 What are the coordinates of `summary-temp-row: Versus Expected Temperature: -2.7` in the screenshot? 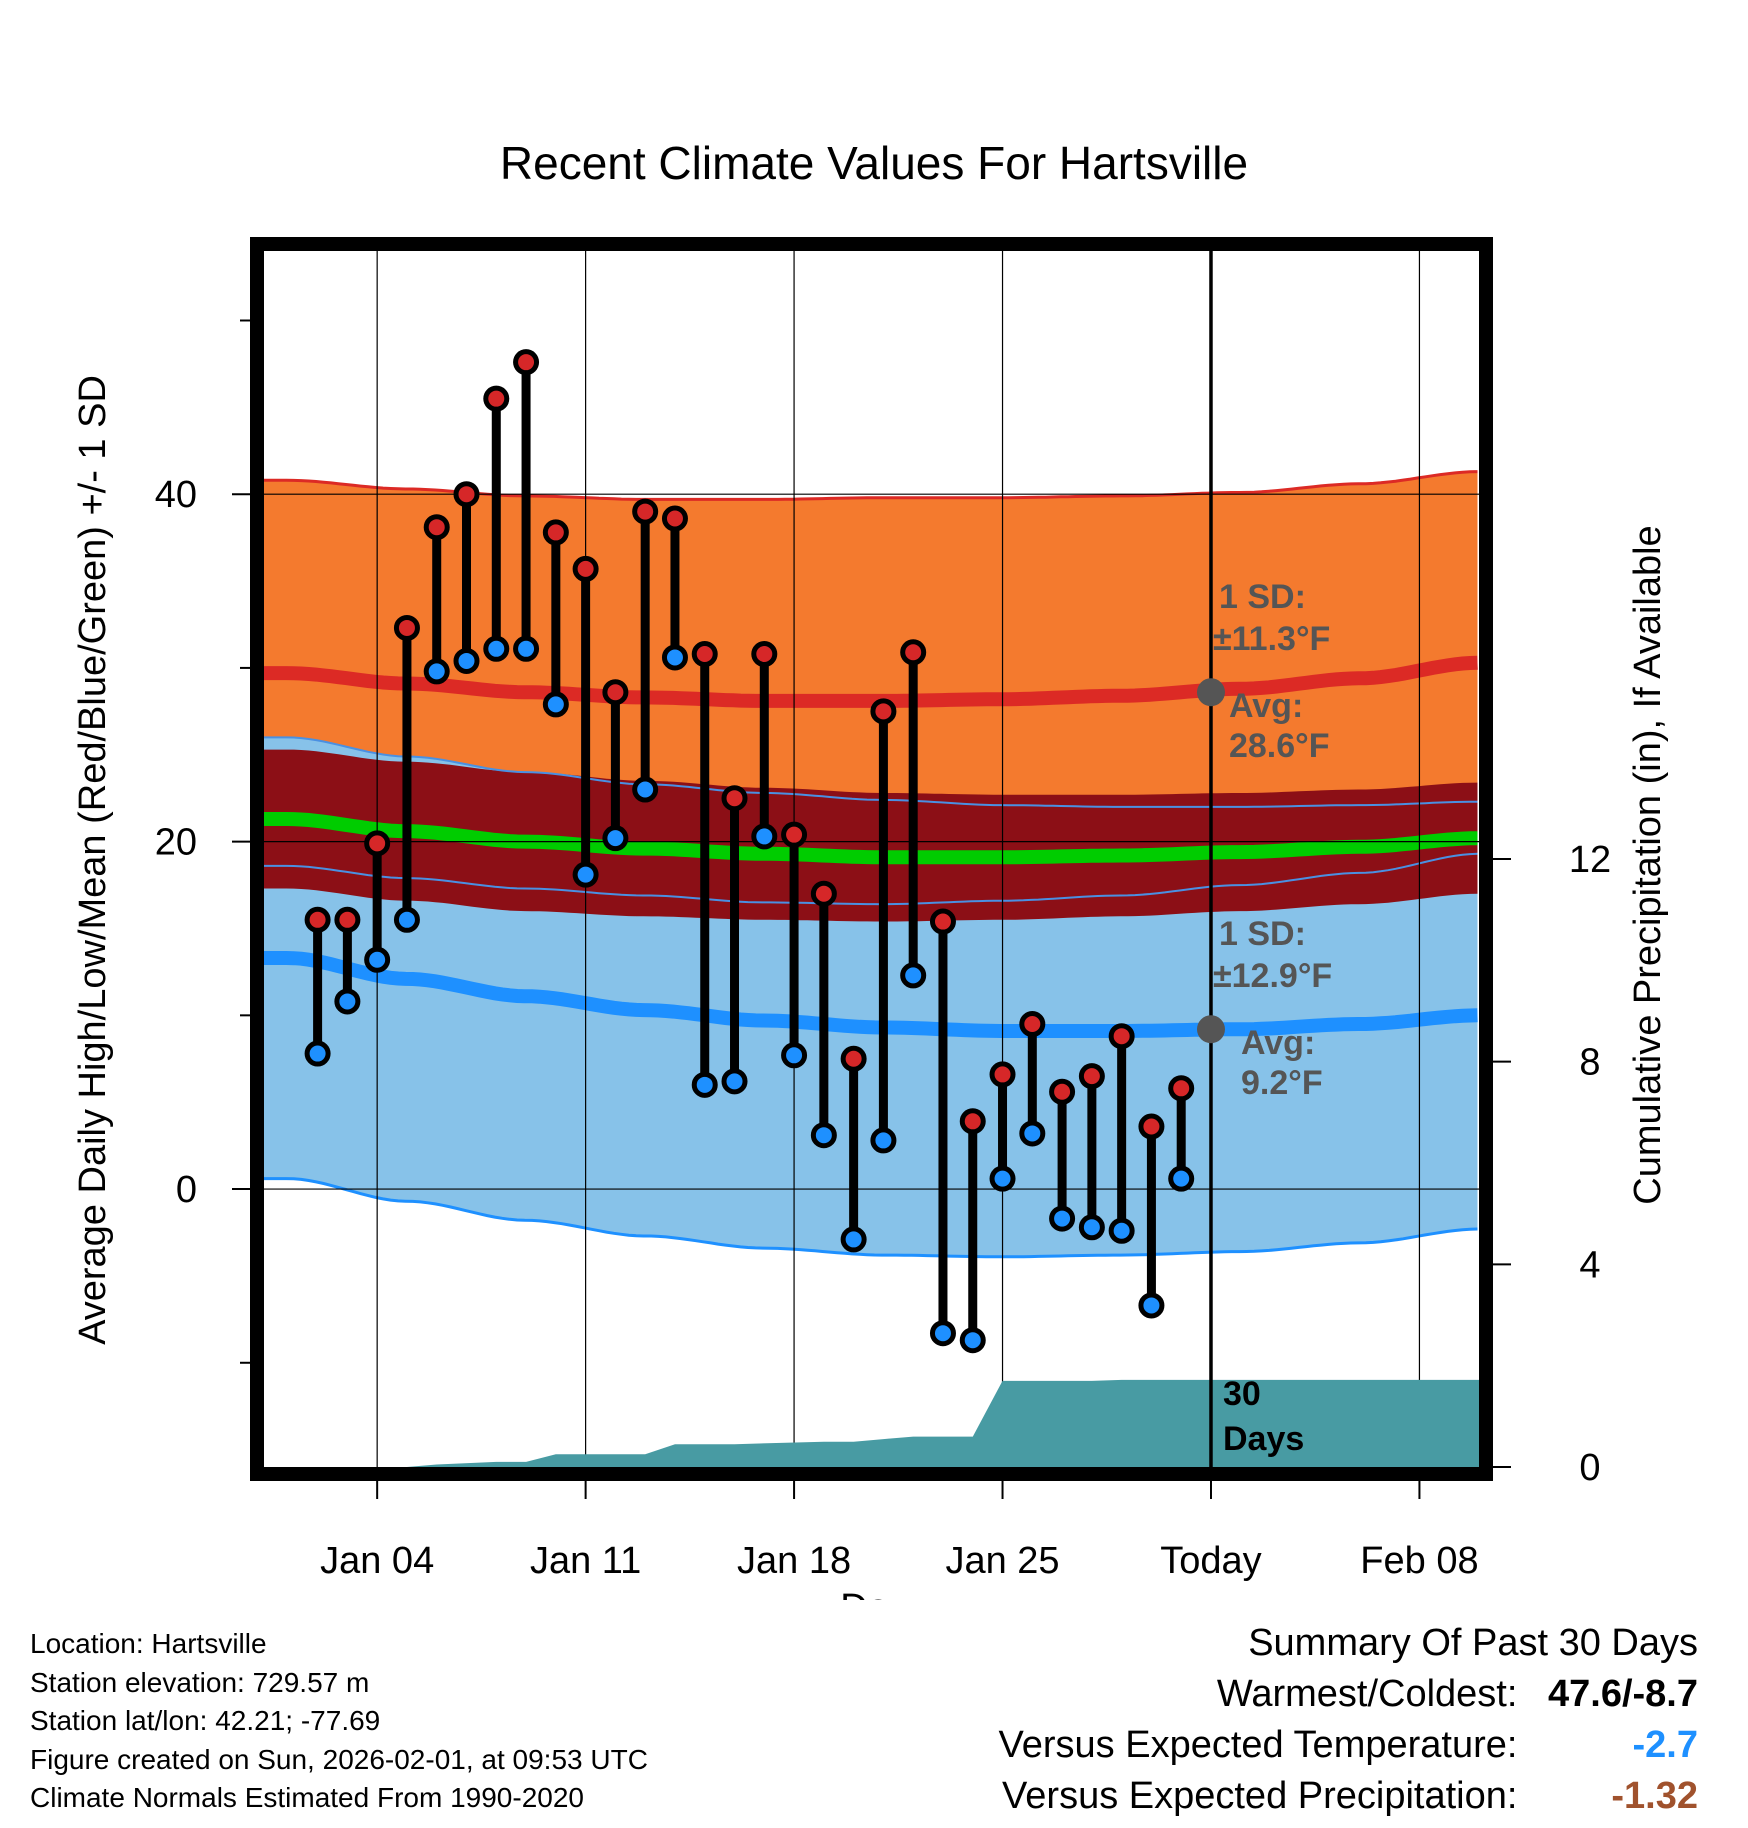 It's located at (1348, 1745).